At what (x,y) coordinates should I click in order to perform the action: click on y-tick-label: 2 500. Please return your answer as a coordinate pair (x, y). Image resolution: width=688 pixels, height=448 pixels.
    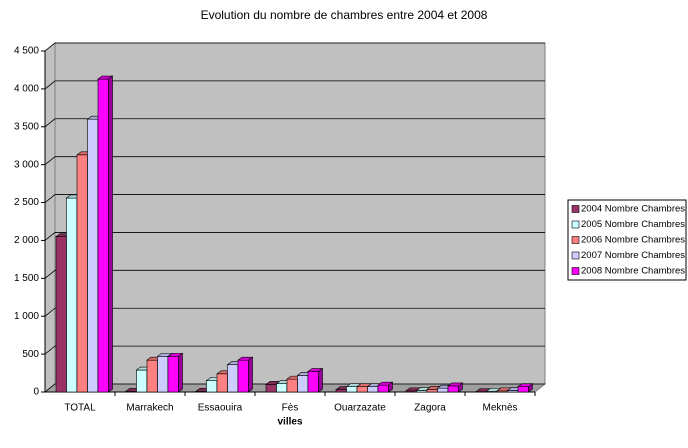
    Looking at the image, I should click on (26, 202).